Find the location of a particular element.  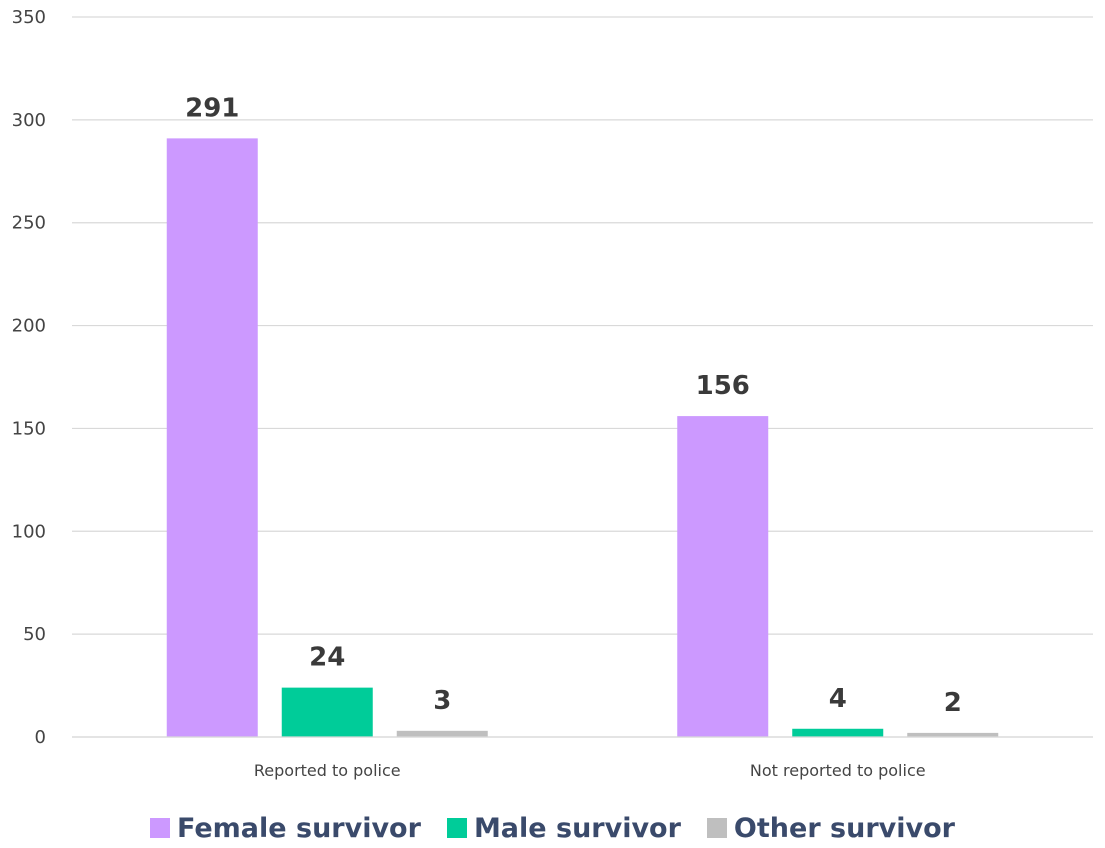

data-label: 24 is located at coordinates (327, 658).